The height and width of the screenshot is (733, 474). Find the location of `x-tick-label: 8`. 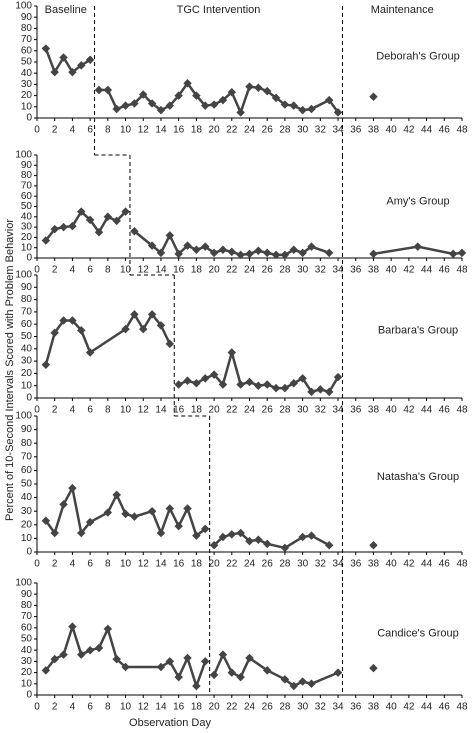

x-tick-label: 8 is located at coordinates (108, 410).